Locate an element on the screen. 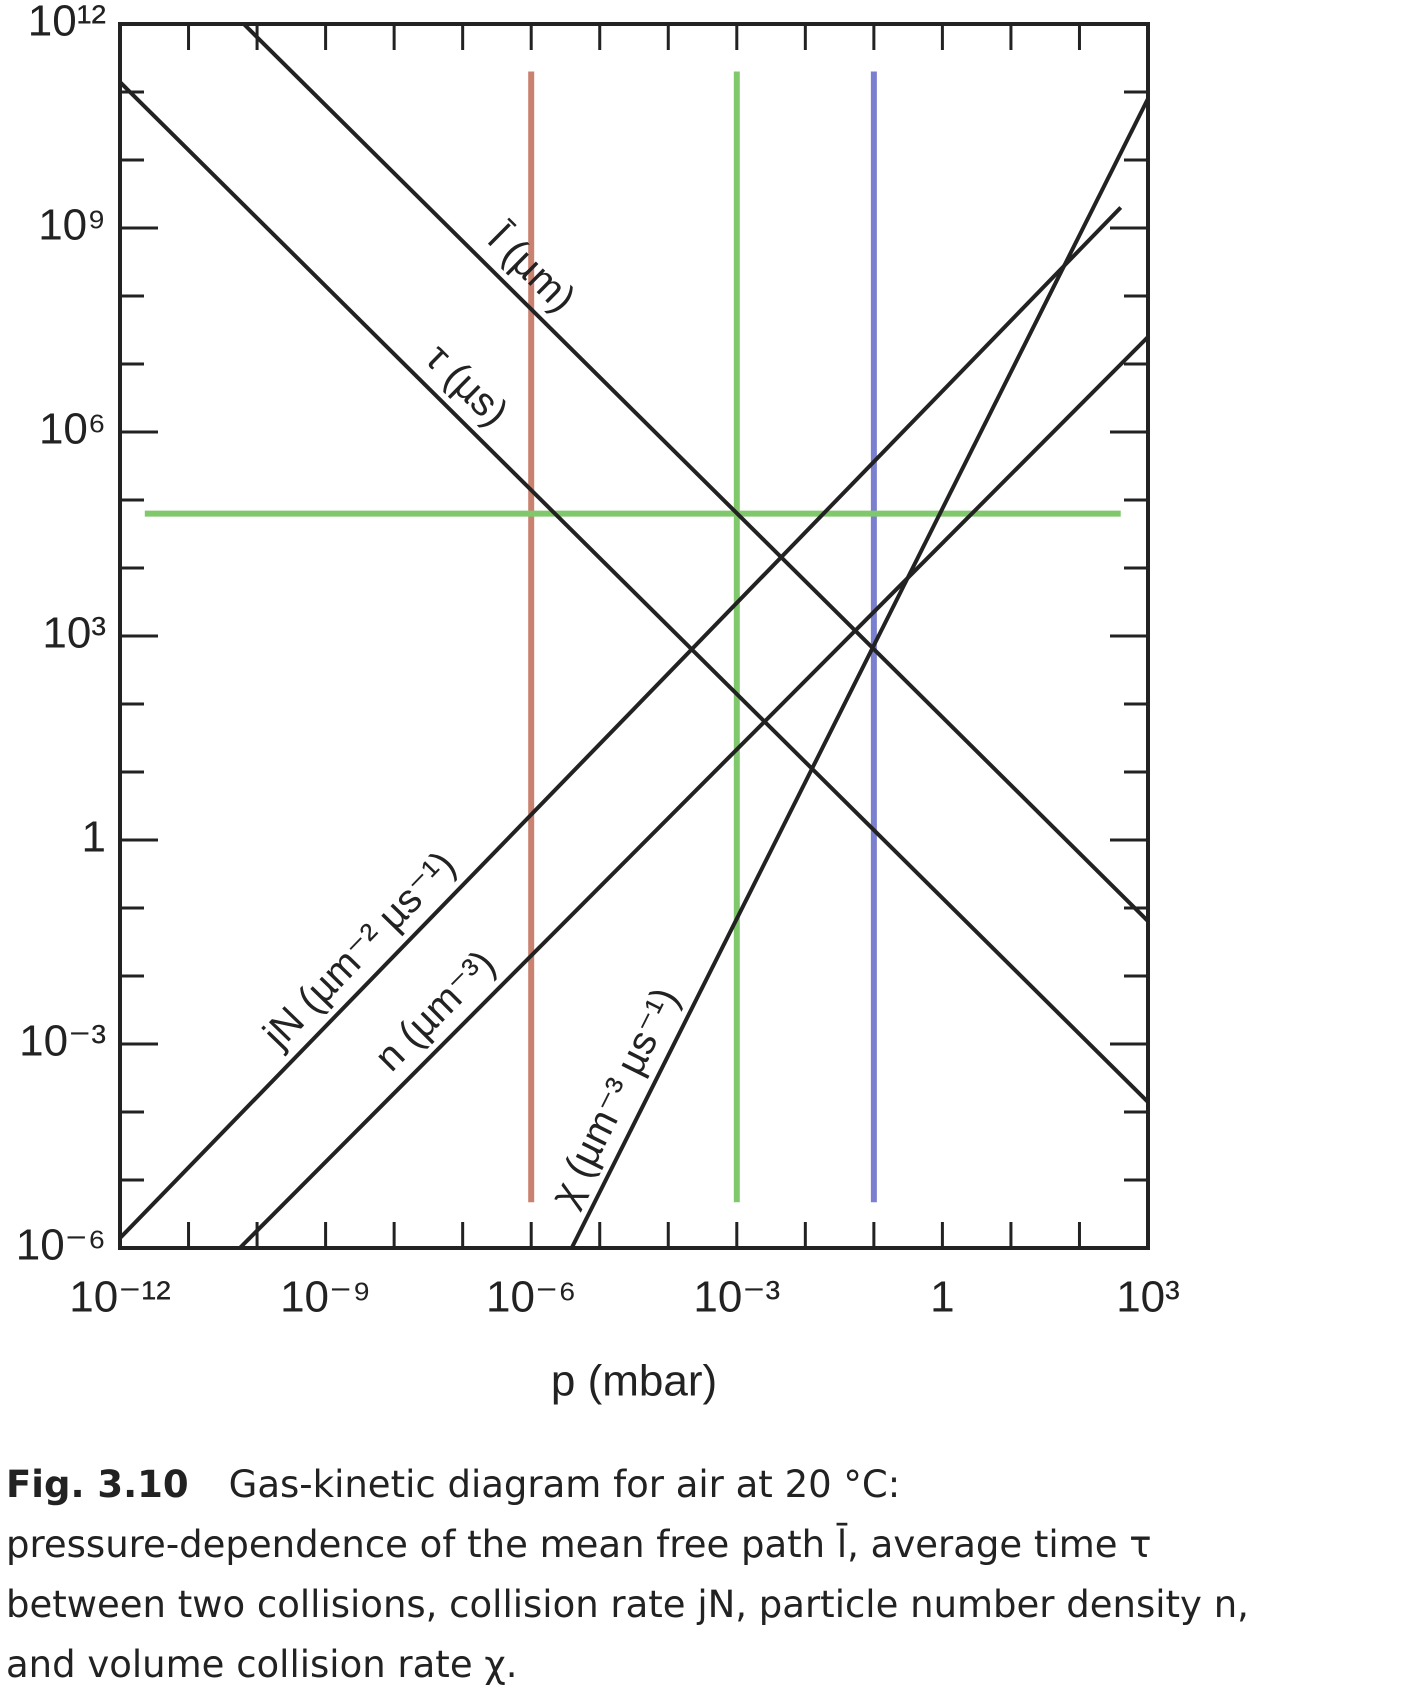 This screenshot has width=1414, height=1703. x-tick-label: 1 is located at coordinates (942, 1297).